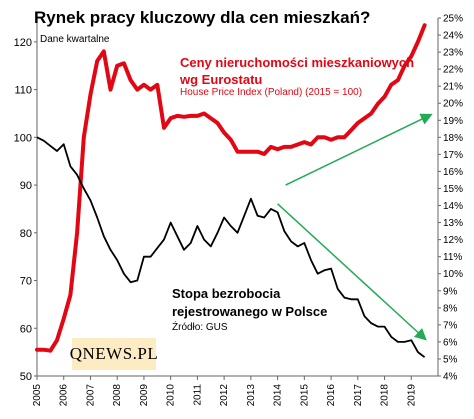  Describe the element at coordinates (144, 395) in the screenshot. I see `x-axis-tick-label: 2009` at that location.